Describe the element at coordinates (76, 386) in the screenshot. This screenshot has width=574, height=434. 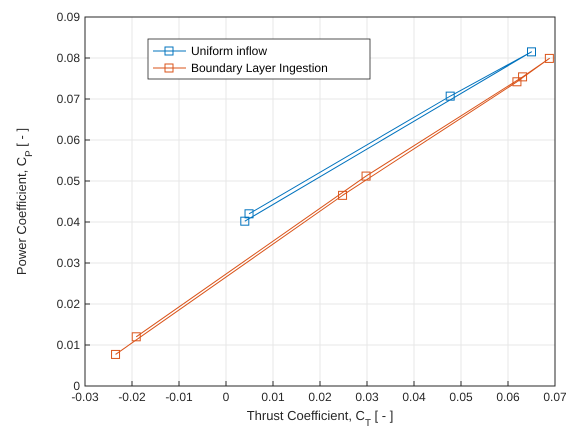
I see `y-tick-label: 0` at that location.